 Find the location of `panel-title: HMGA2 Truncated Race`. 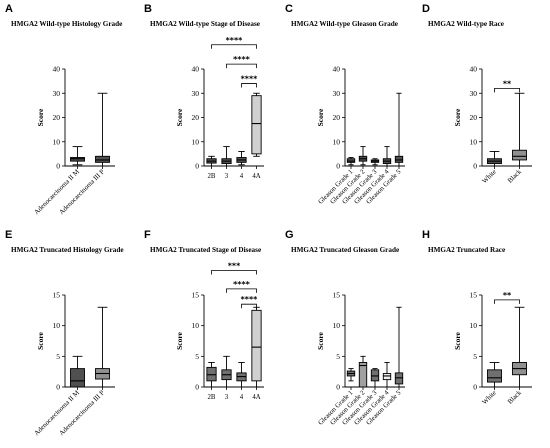

panel-title: HMGA2 Truncated Race is located at coordinates (466, 250).